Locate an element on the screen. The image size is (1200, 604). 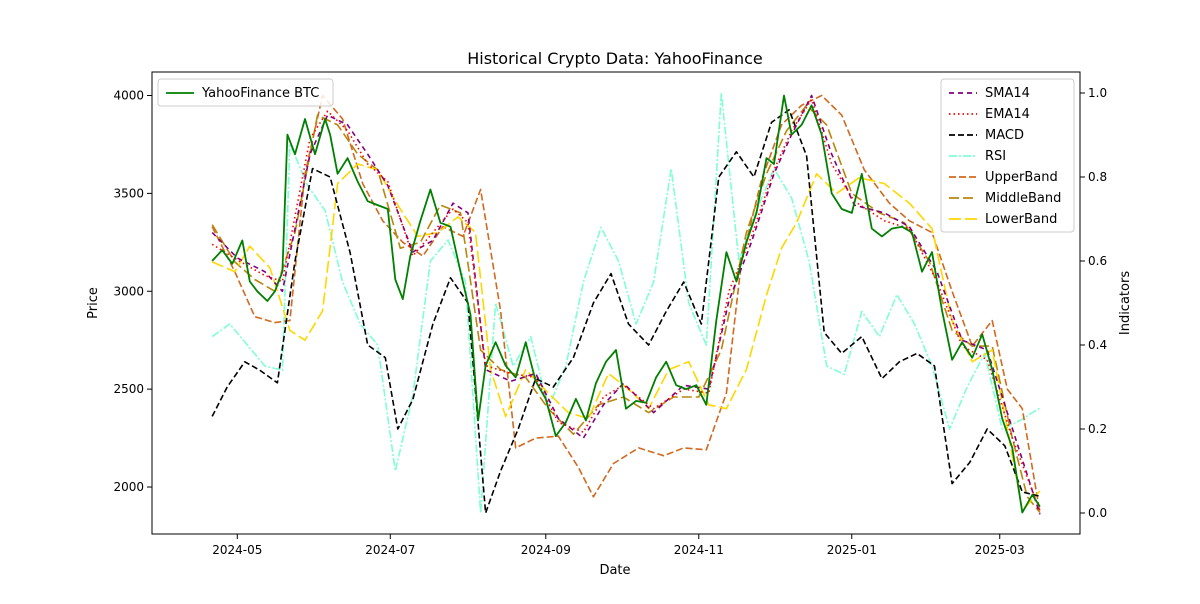
x-tick-label: 2025-03 is located at coordinates (1000, 550).